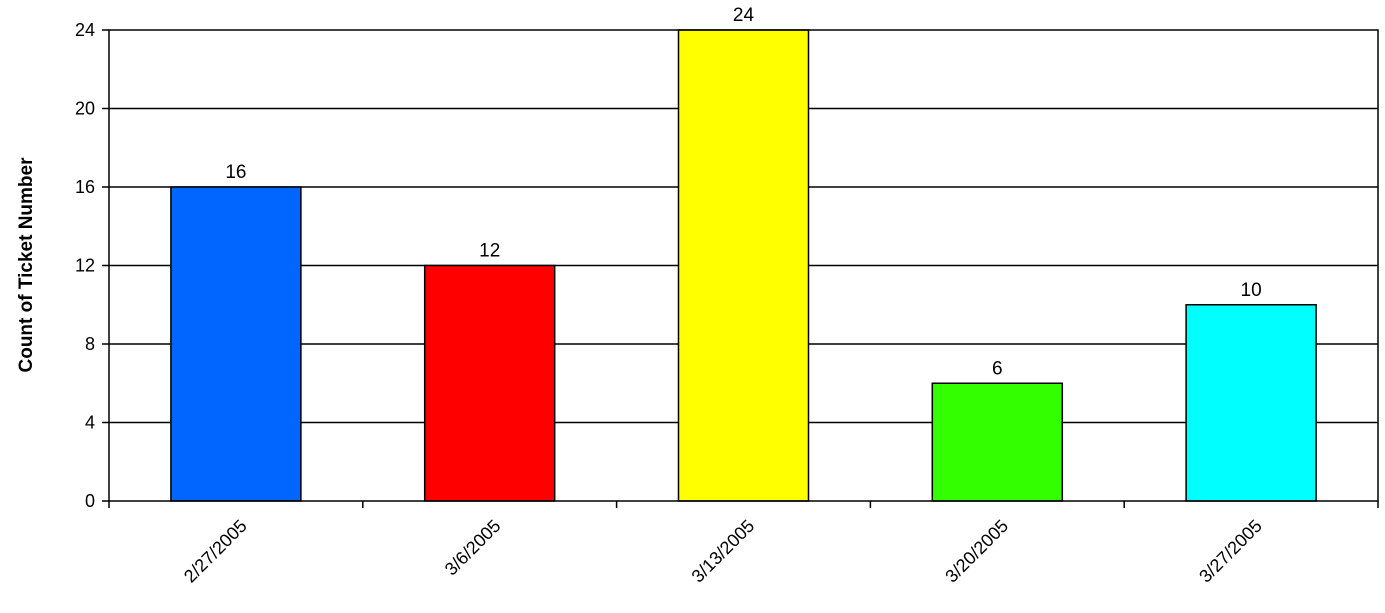 The width and height of the screenshot is (1385, 613). What do you see at coordinates (215, 551) in the screenshot?
I see `x-category-label: 2/27/2005` at bounding box center [215, 551].